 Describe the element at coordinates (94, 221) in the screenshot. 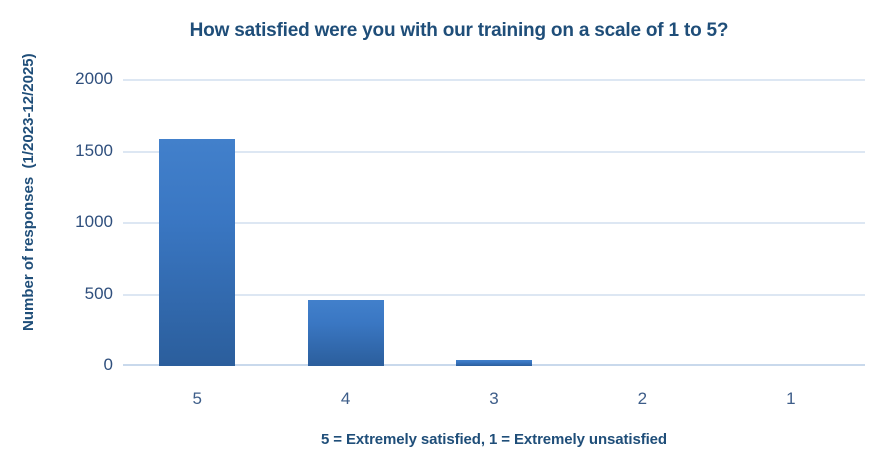

I see `y-tick-1000: 1000` at that location.